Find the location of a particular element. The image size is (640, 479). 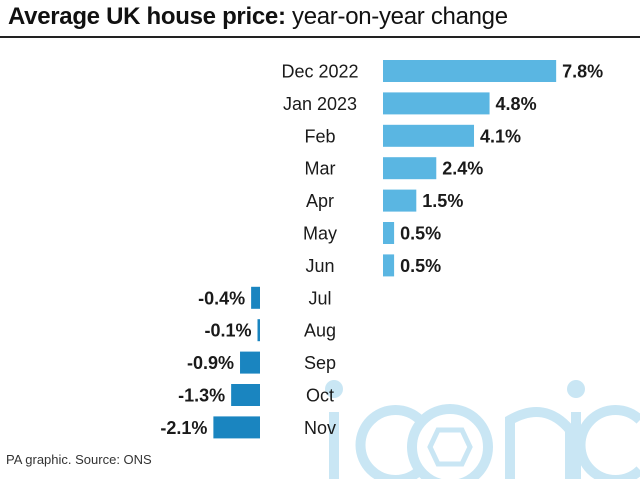

value-label: 7.8% is located at coordinates (582, 72).